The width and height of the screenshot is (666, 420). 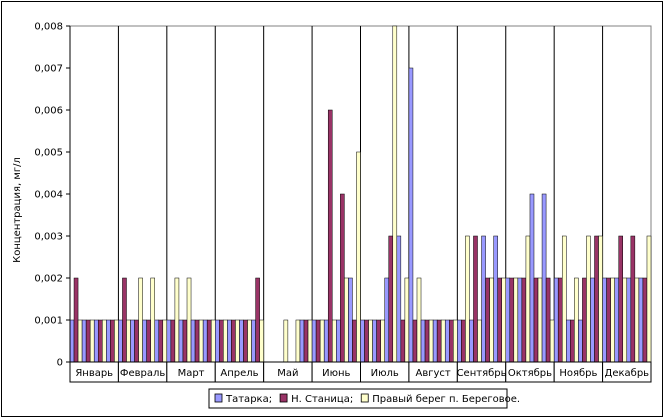 What do you see at coordinates (143, 373) in the screenshot?
I see `category-label: Февраль` at bounding box center [143, 373].